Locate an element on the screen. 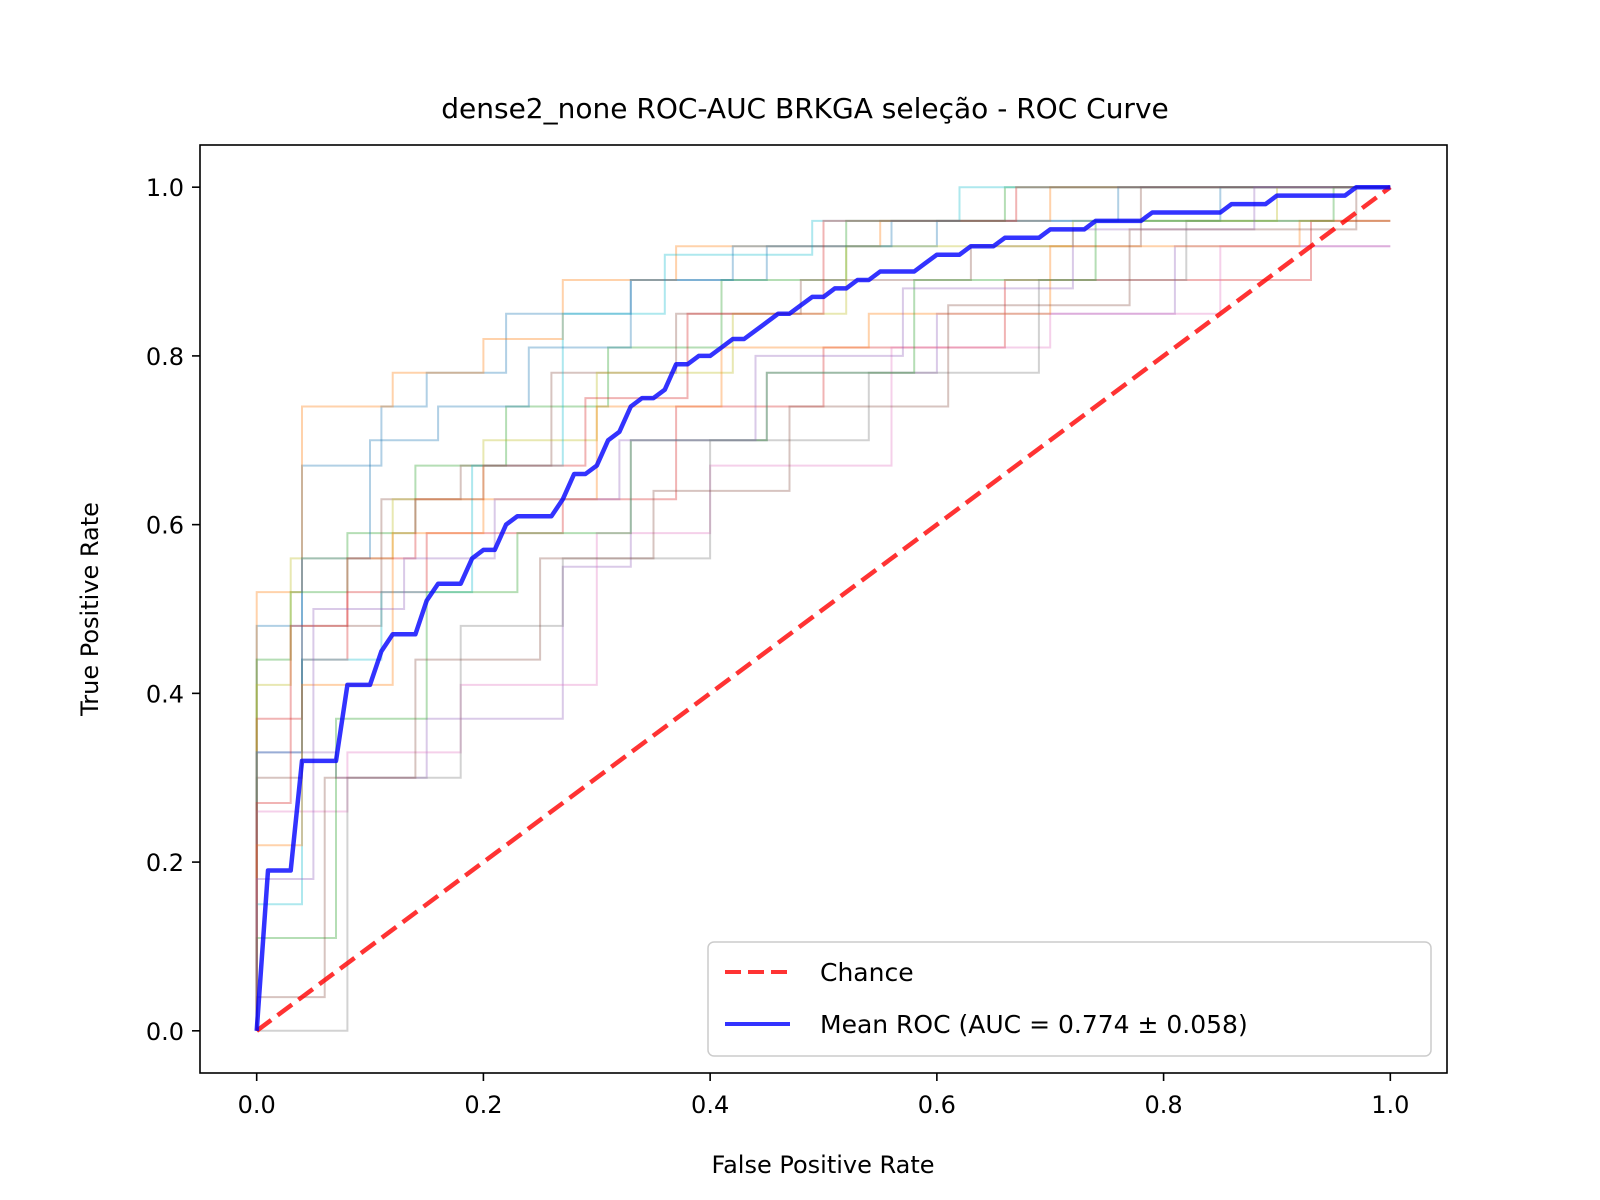 This screenshot has height=1200, width=1600. y-tick-label: 0.2 is located at coordinates (165, 863).